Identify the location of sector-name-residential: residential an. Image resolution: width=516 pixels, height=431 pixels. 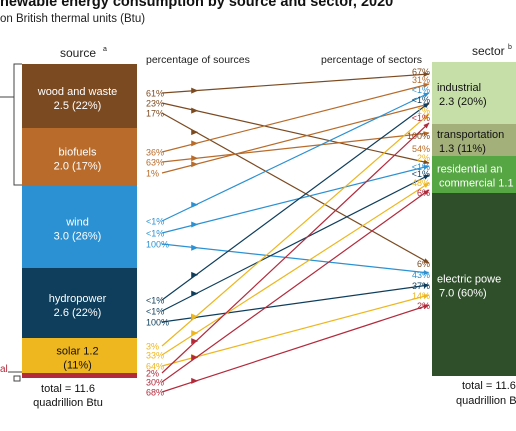
(469, 170).